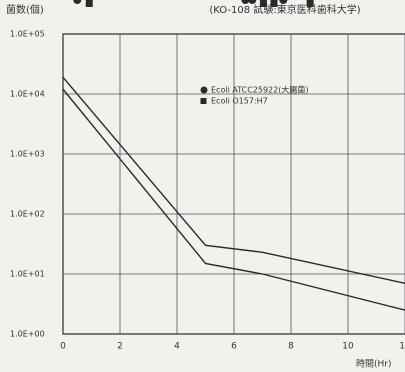 This screenshot has height=372, width=405. I want to click on y-tick-label: 1.0E+01, so click(27, 274).